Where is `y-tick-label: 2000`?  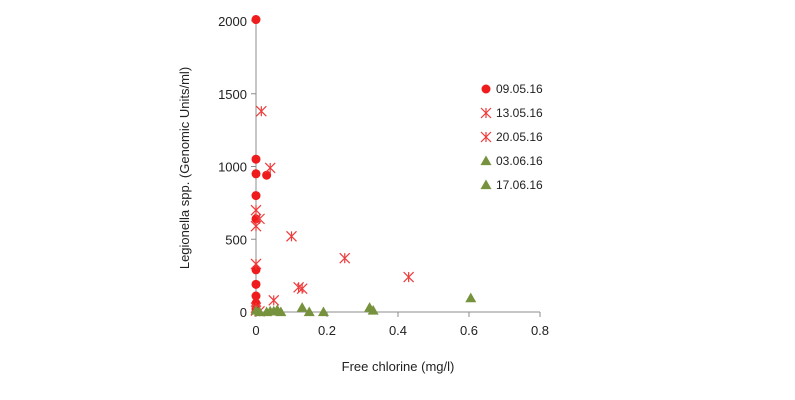
y-tick-label: 2000 is located at coordinates (232, 21).